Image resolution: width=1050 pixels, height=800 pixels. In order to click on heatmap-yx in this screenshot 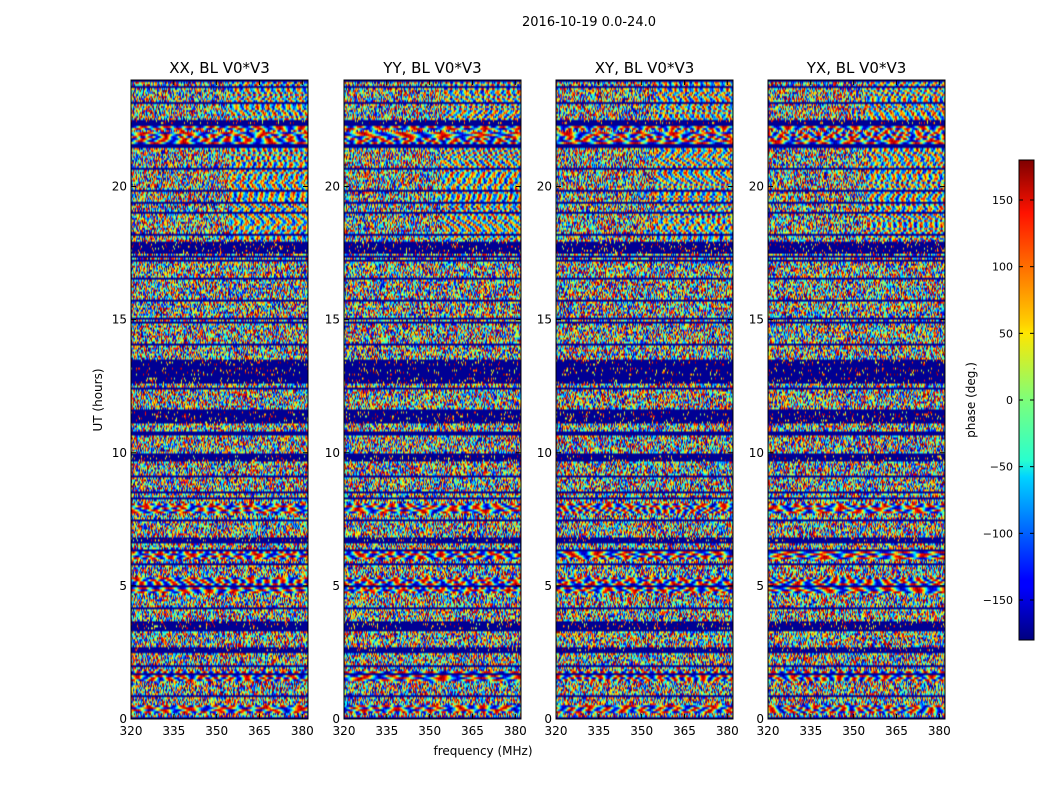, I will do `click(856, 399)`.